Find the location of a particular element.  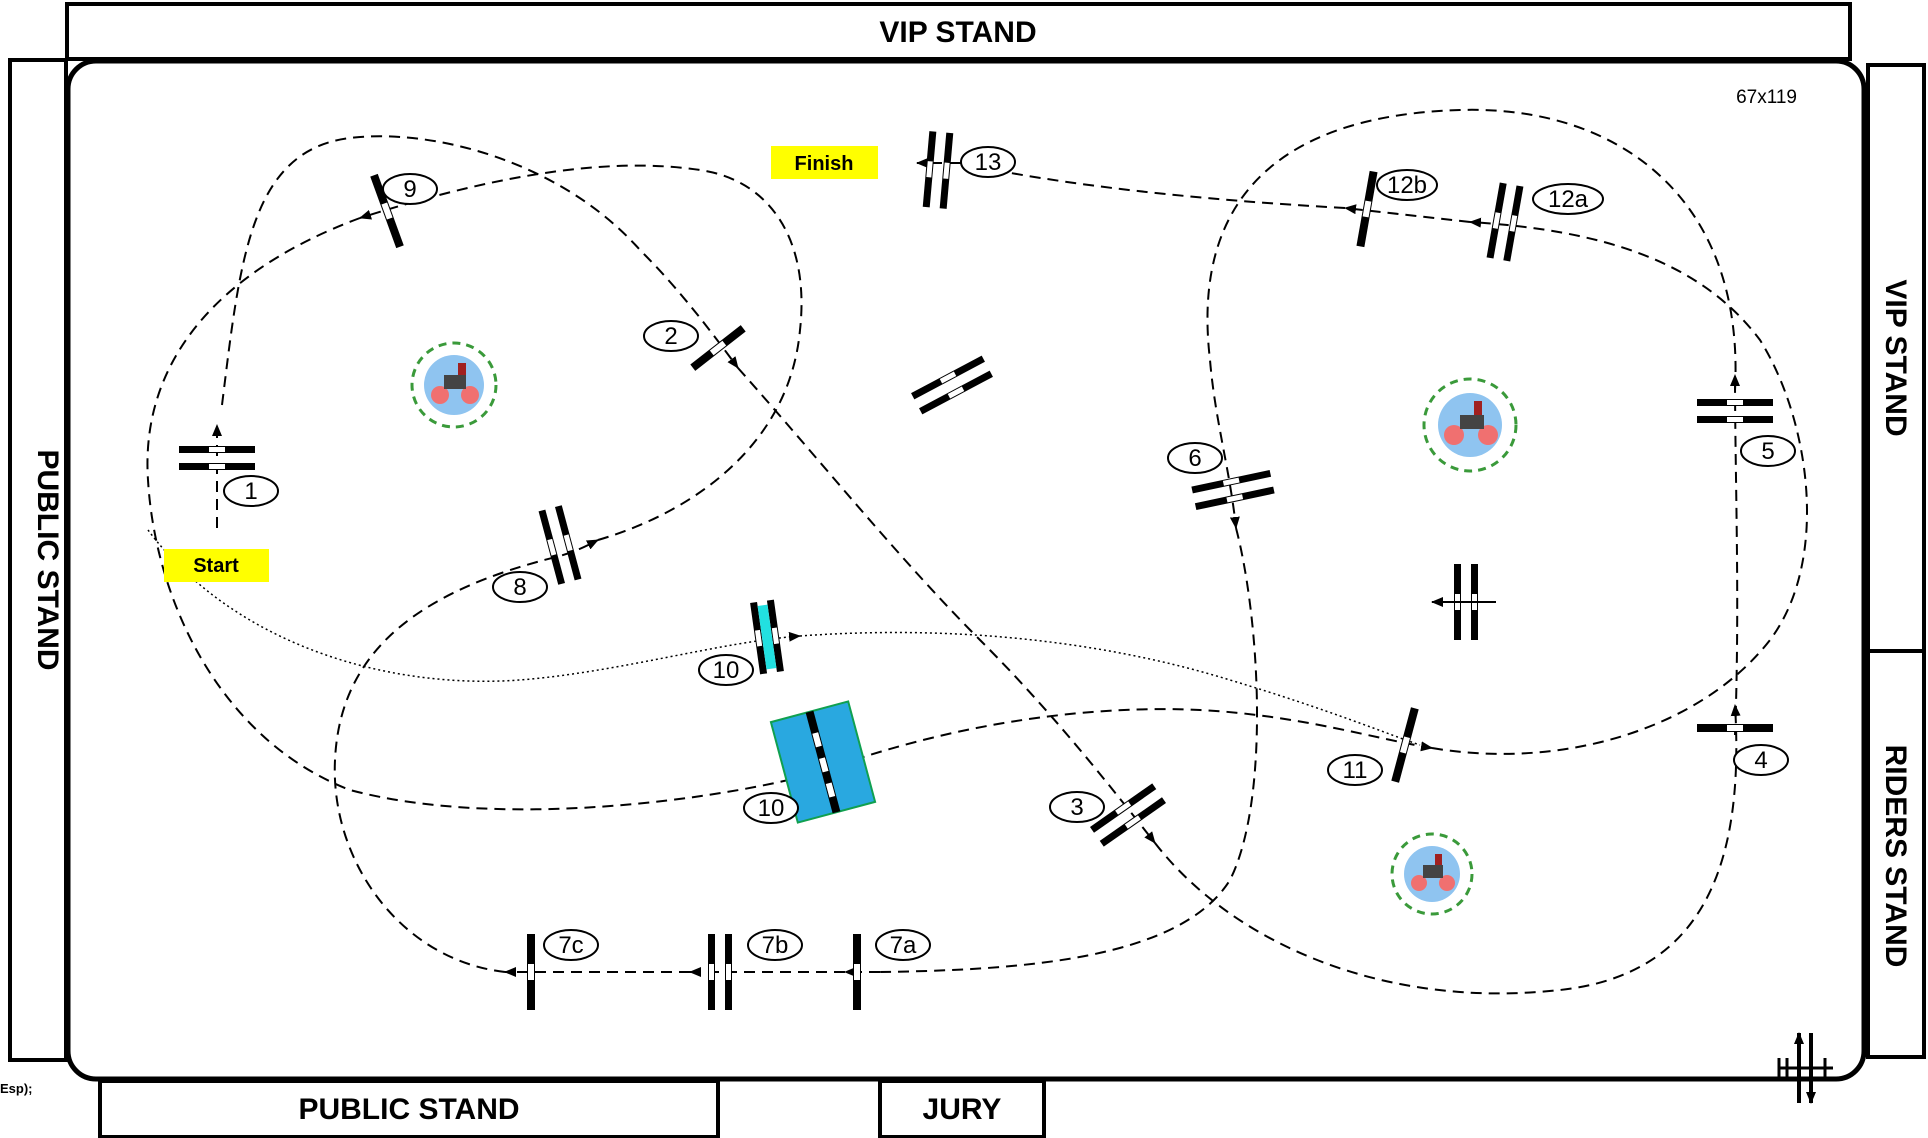

obstacle-label-8: 8 is located at coordinates (519, 587).